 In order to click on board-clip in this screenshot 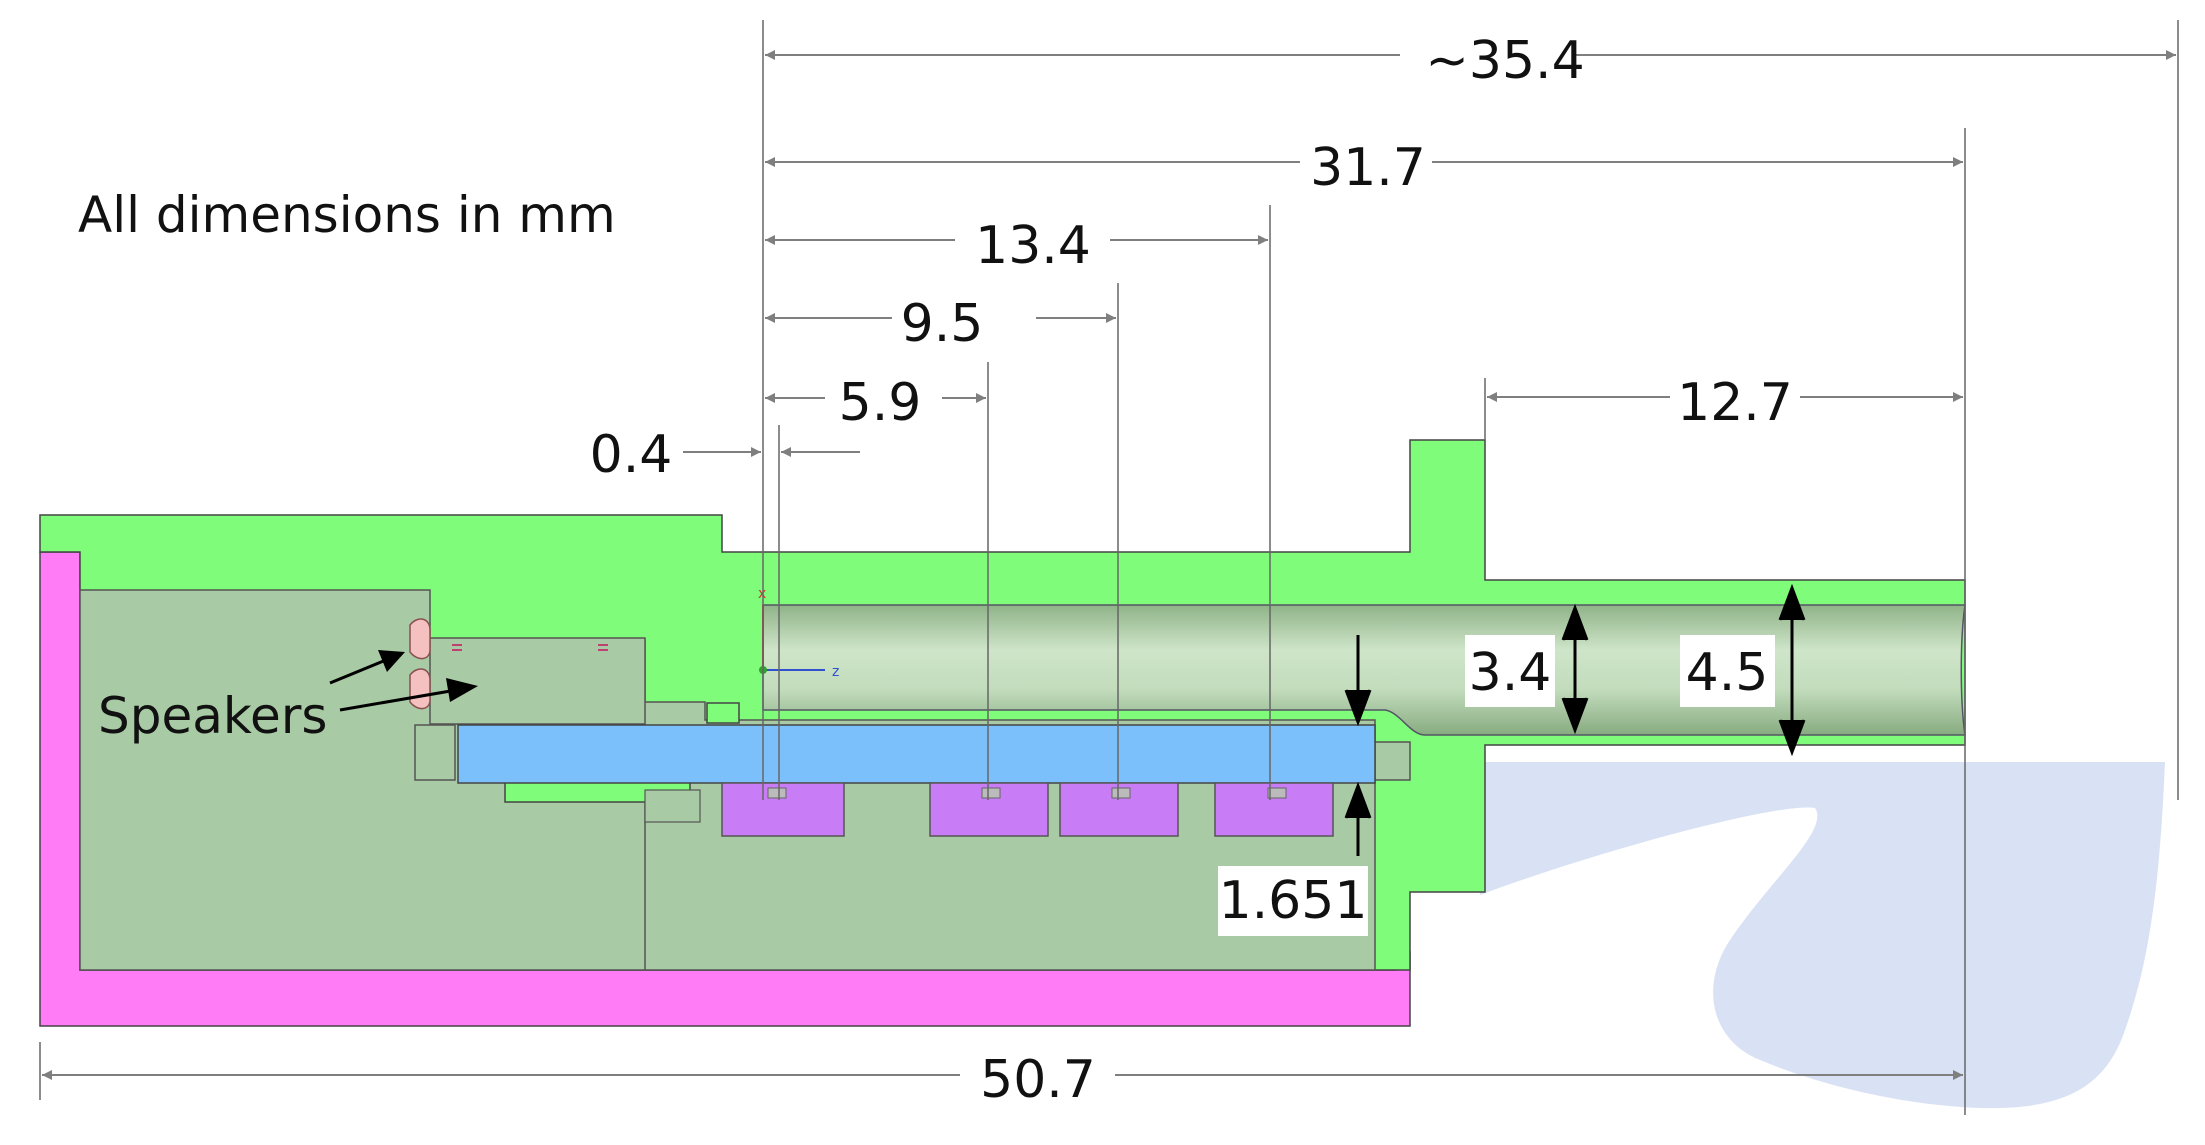, I will do `click(723, 713)`.